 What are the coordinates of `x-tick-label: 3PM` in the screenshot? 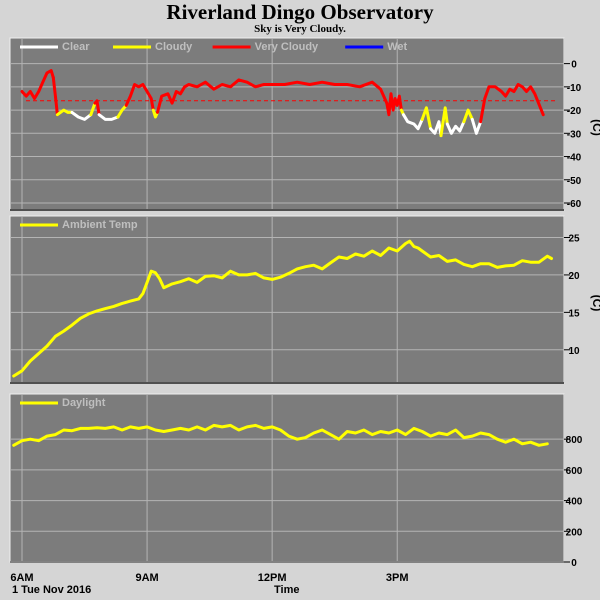 It's located at (397, 578).